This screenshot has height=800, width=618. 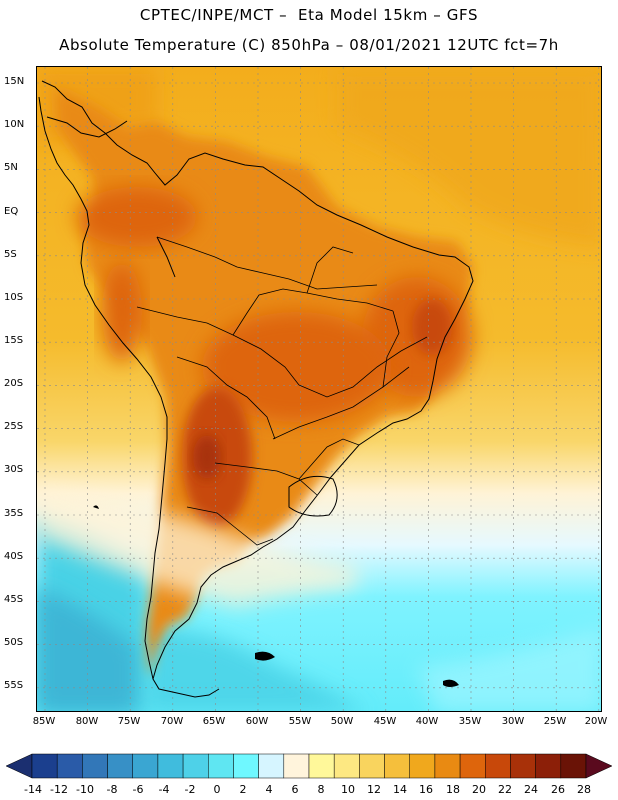 I want to click on lon-label: 45W, so click(x=385, y=721).